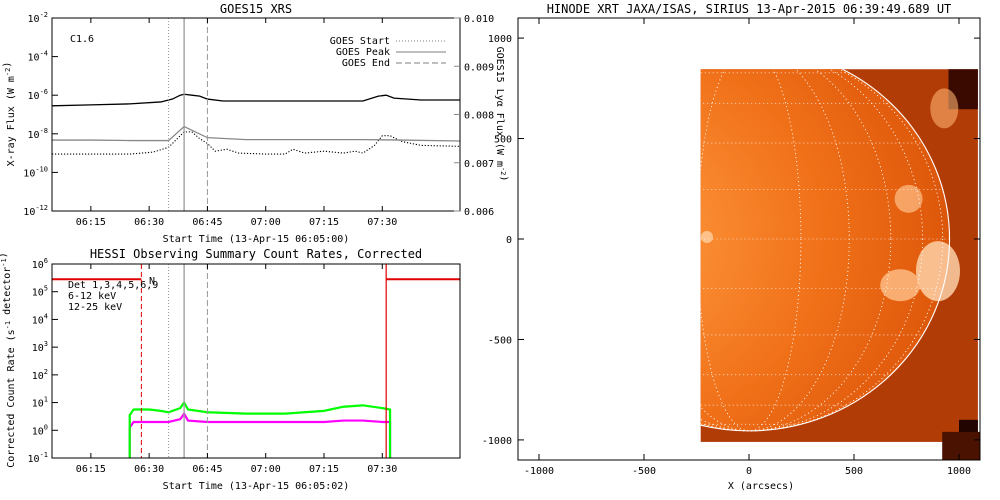  Describe the element at coordinates (382, 222) in the screenshot. I see `goes-xtick-label: 07:30` at that location.